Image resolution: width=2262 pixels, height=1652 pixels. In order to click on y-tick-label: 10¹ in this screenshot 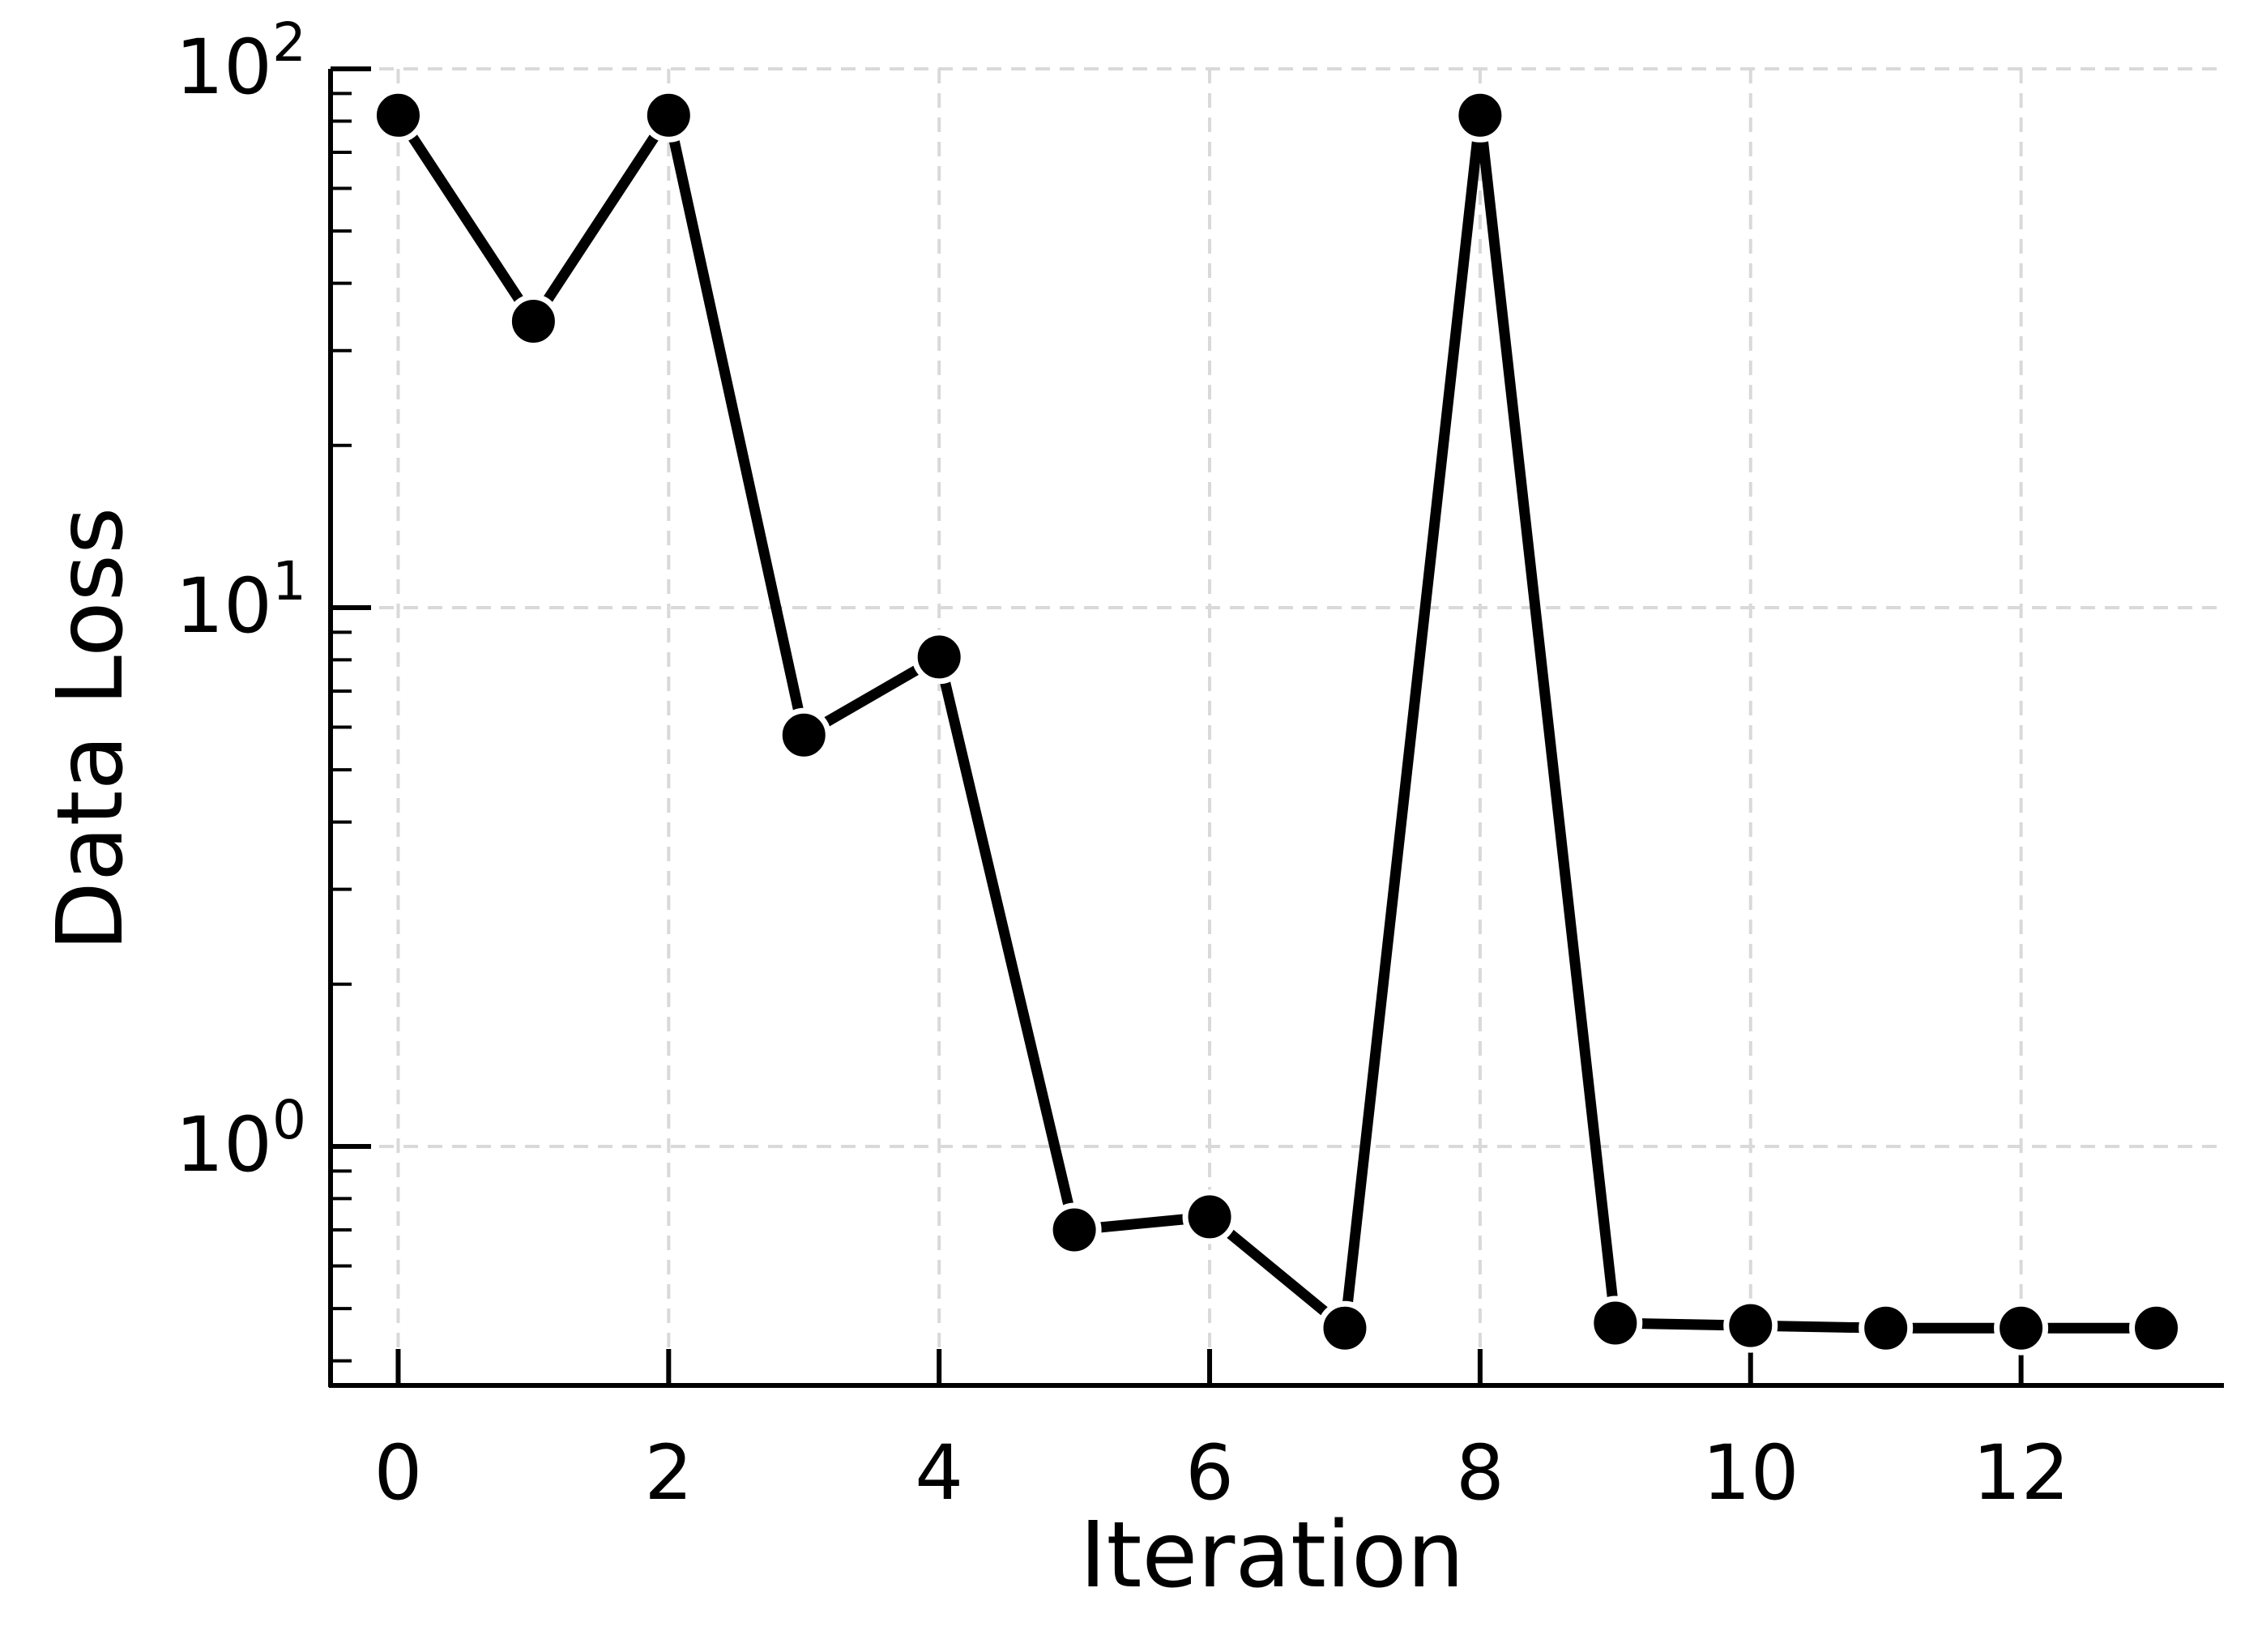, I will do `click(240, 600)`.